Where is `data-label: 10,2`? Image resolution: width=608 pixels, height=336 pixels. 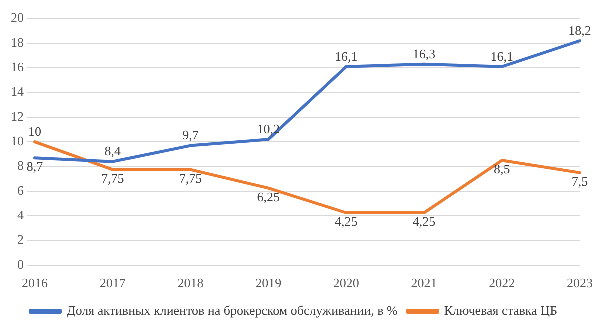
data-label: 10,2 is located at coordinates (268, 129).